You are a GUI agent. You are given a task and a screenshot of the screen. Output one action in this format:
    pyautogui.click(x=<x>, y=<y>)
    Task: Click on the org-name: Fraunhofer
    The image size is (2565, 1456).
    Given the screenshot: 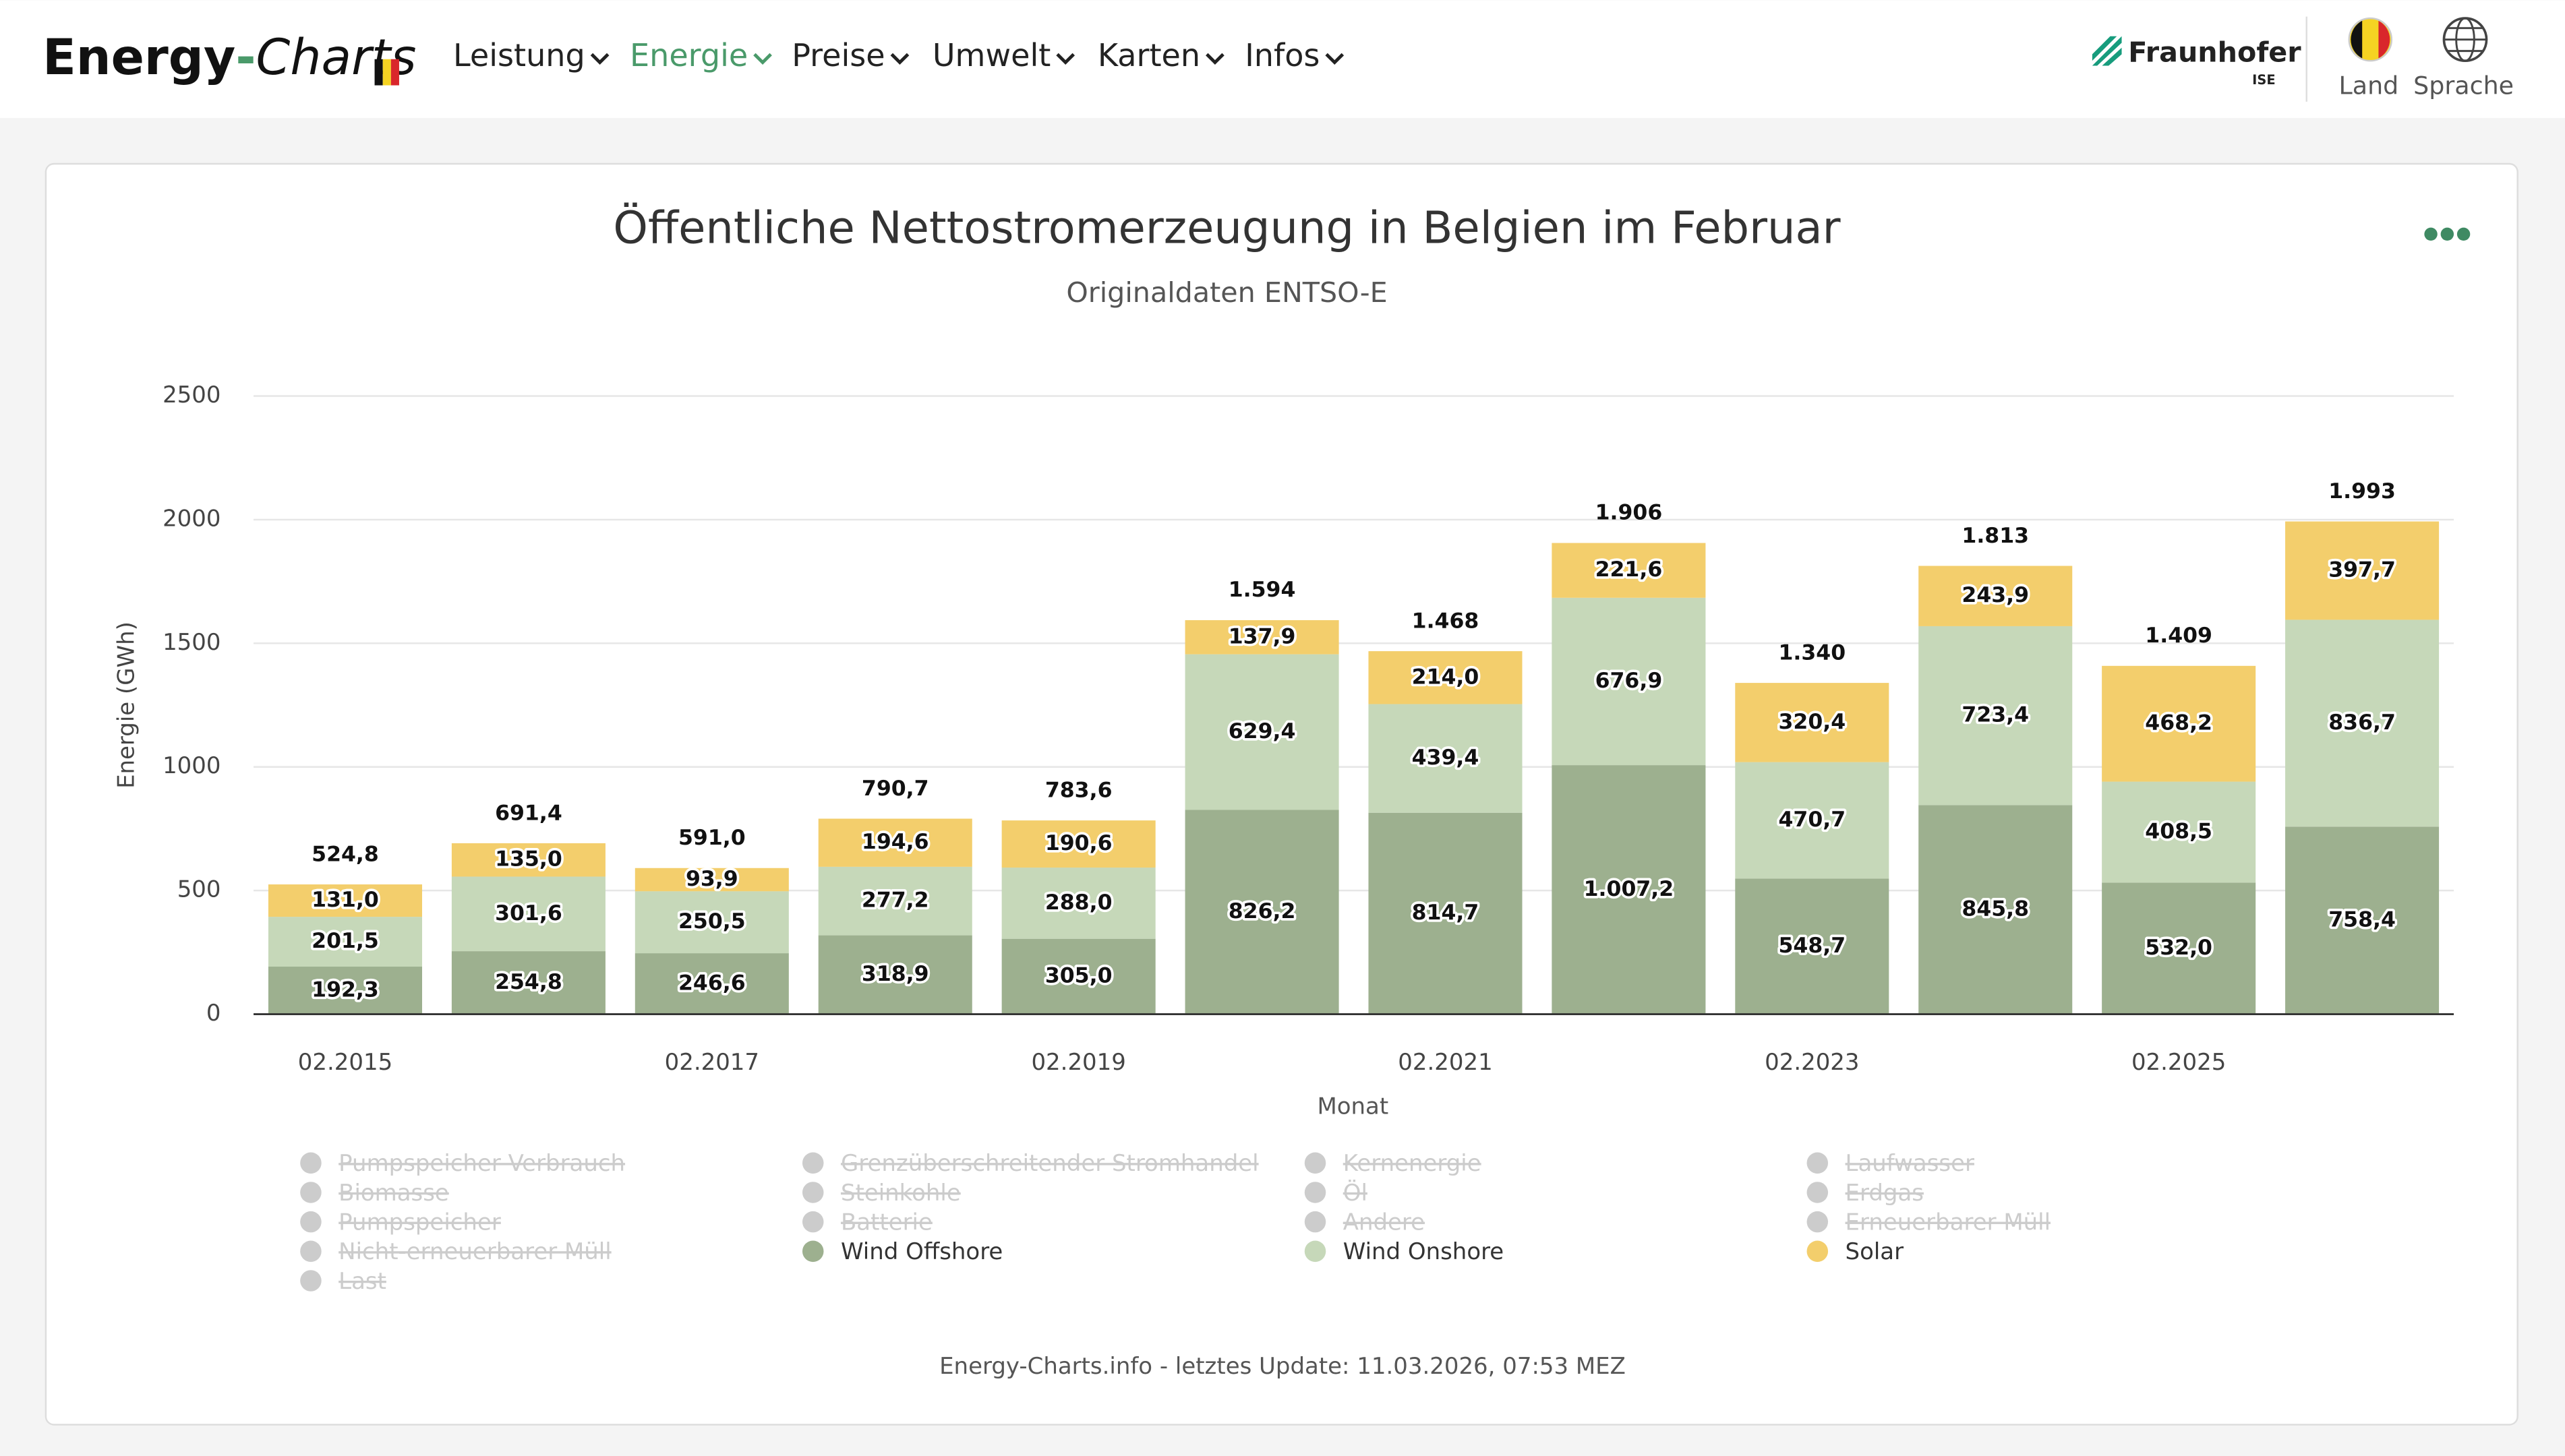 What is the action you would take?
    pyautogui.click(x=2215, y=52)
    